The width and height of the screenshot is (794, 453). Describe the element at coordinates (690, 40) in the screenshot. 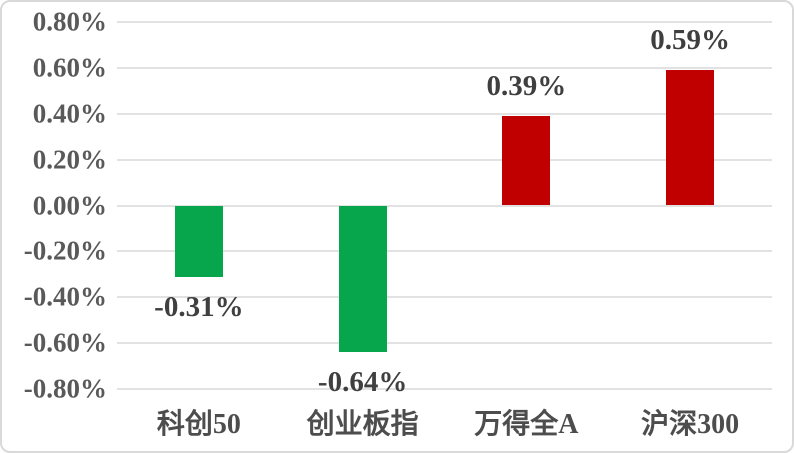

I see `bar-value-label: 0.59%` at that location.